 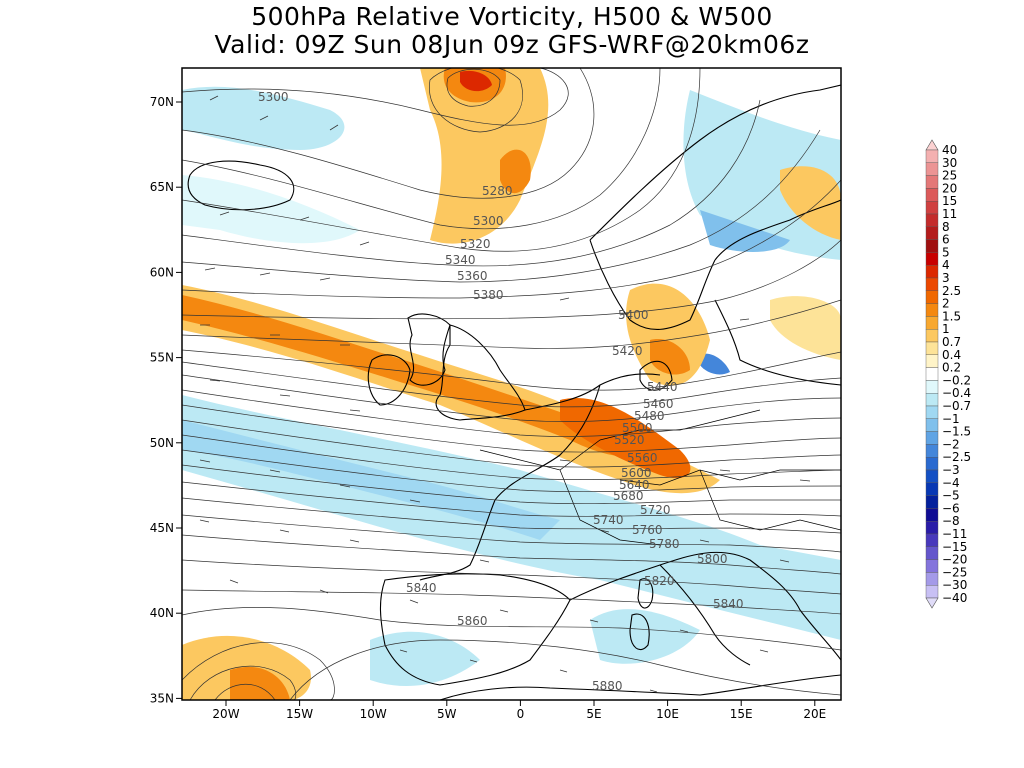 I want to click on colorbar-label: −0.7, so click(x=956, y=406).